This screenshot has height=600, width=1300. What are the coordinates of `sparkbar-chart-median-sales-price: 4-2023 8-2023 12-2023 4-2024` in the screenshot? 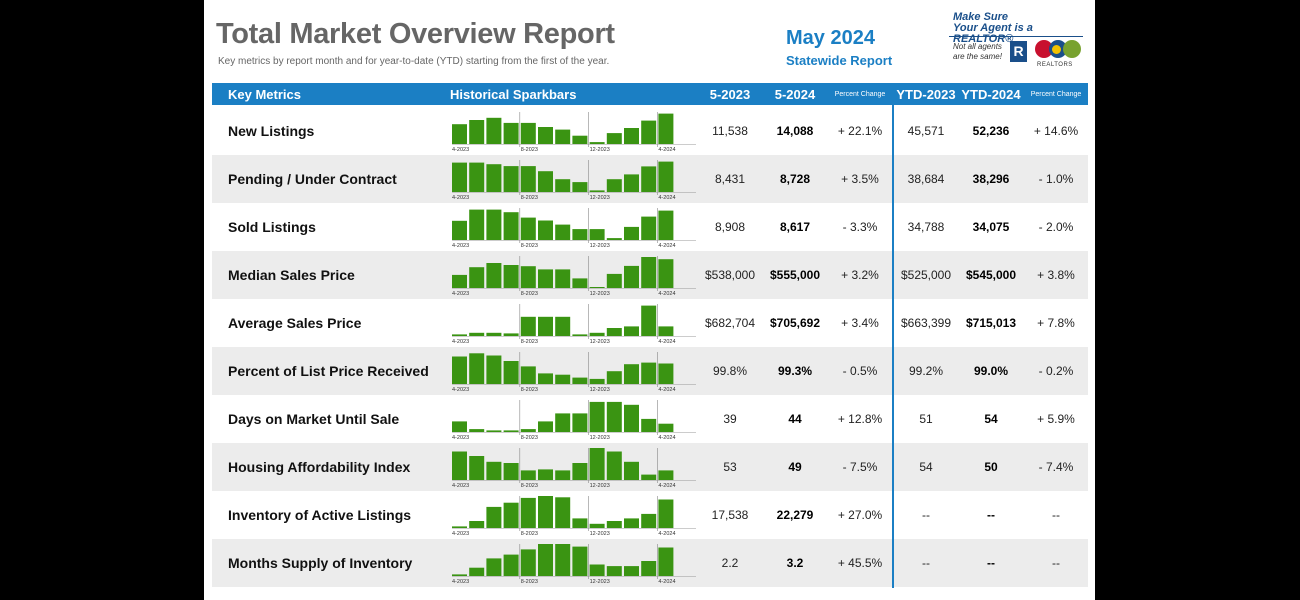 It's located at (574, 276).